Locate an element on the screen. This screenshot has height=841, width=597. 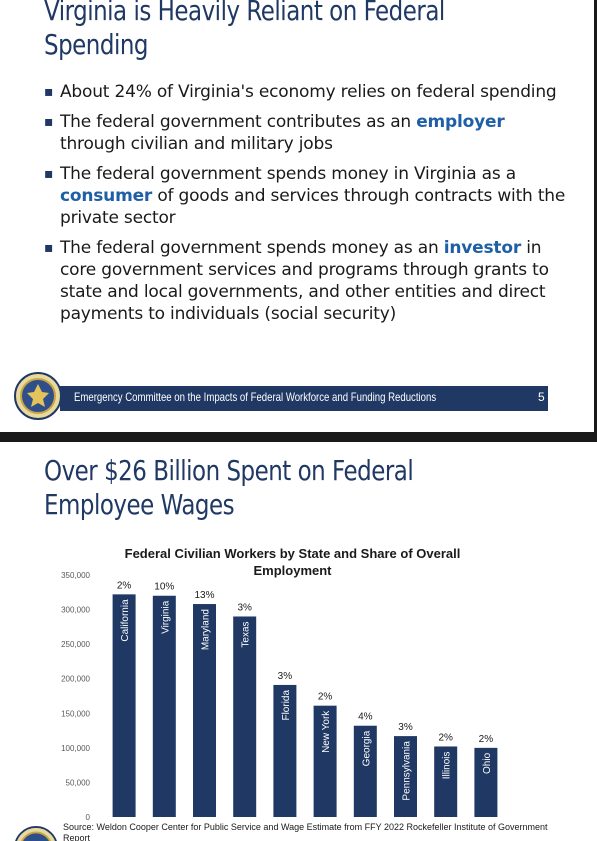
y-tick-label: 50,000 is located at coordinates (78, 782).